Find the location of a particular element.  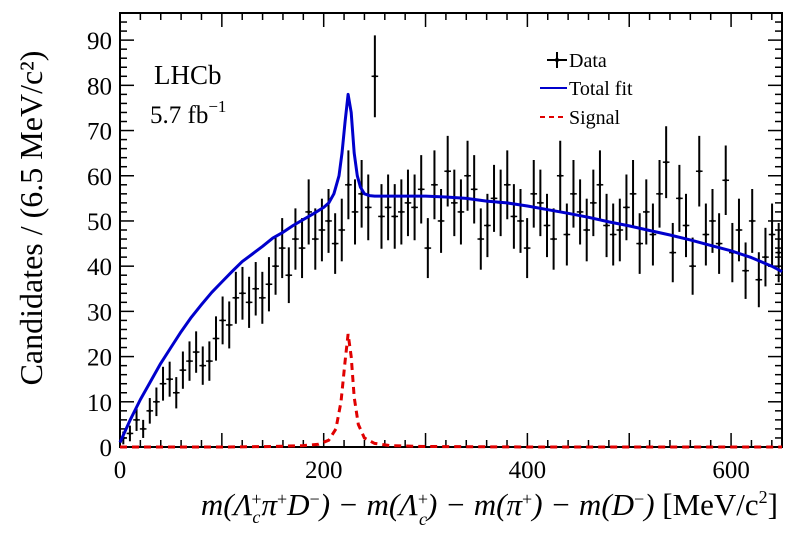

y-tick-label: 0 is located at coordinates (106, 448).